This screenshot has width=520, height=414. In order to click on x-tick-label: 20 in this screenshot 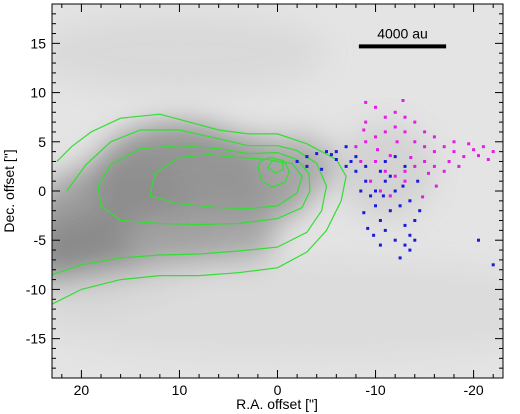, I will do `click(82, 390)`.